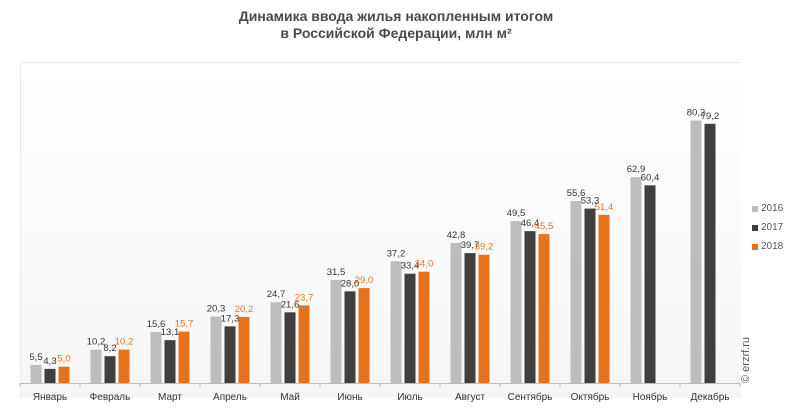 This screenshot has height=414, width=792. Describe the element at coordinates (396, 16) in the screenshot. I see `chart-title-line1: Динамика ввода жилья накопленным итогом` at that location.